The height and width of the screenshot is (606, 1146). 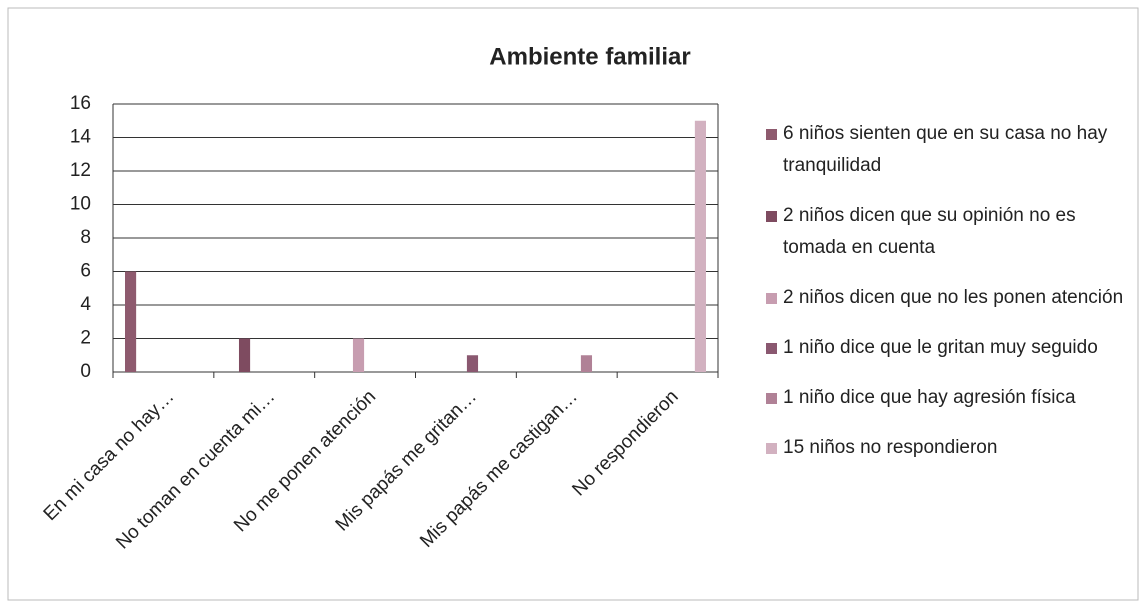 What do you see at coordinates (940, 347) in the screenshot?
I see `legend-label: 1 niño dice que le gritan muy seguido` at bounding box center [940, 347].